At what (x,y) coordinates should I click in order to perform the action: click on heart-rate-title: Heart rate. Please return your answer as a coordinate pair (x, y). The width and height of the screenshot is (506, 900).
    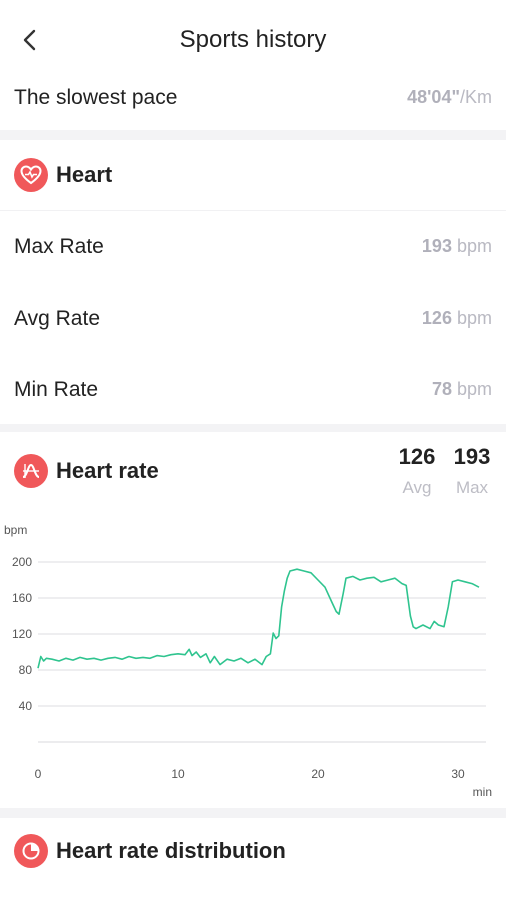
    Looking at the image, I should click on (107, 470).